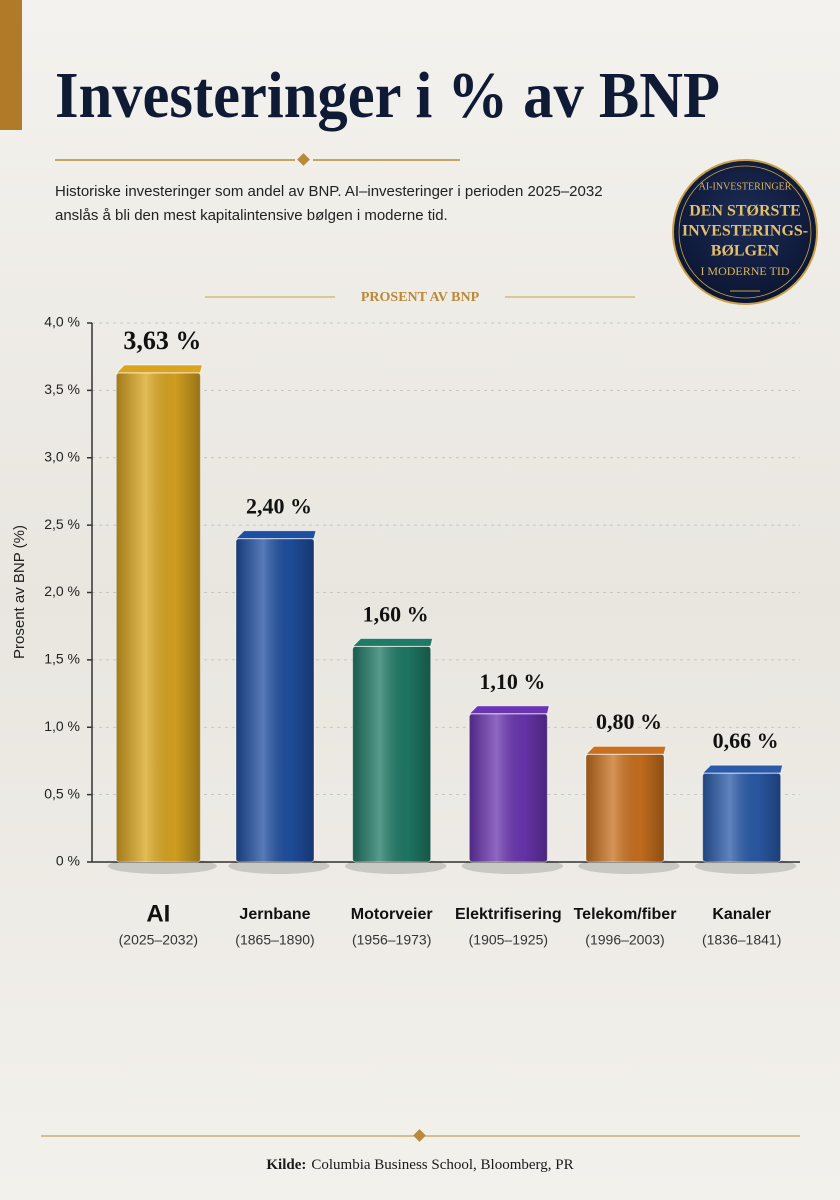 Image resolution: width=840 pixels, height=1200 pixels. Describe the element at coordinates (508, 940) in the screenshot. I see `period-label: (1905–1925)` at that location.